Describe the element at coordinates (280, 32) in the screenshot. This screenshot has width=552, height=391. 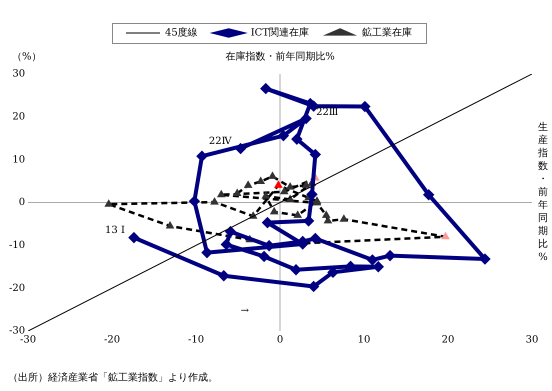
I see `legend-label: ICT関連在庫` at that location.